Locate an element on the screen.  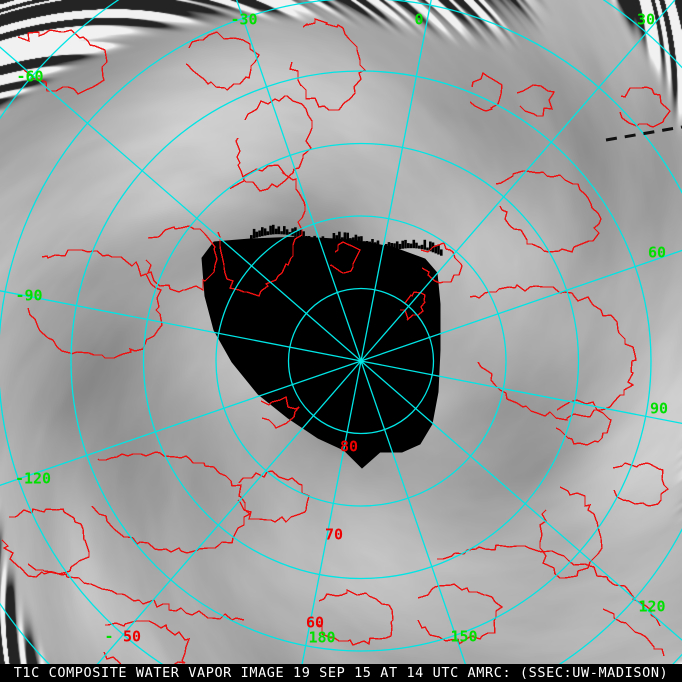
no-data-region is located at coordinates (321, 352).